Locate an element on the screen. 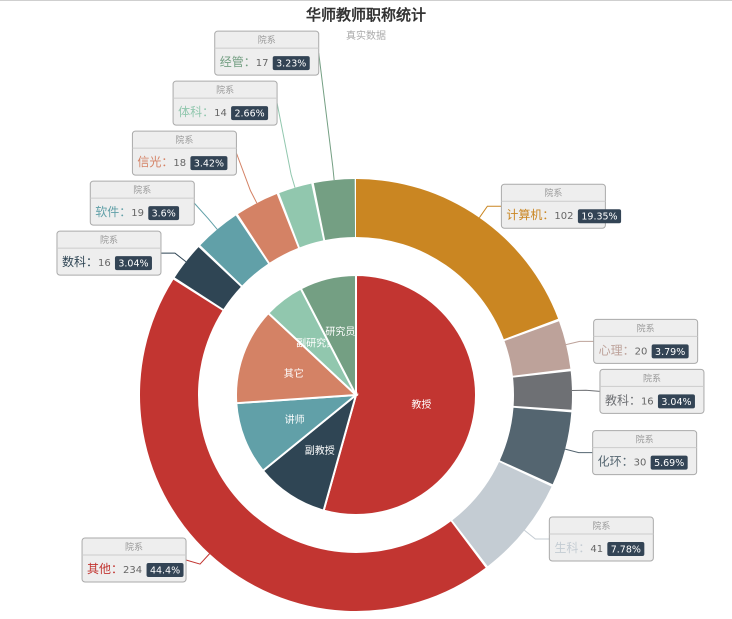 Image resolution: width=732 pixels, height=619 pixels. label-value: 19 is located at coordinates (137, 213).